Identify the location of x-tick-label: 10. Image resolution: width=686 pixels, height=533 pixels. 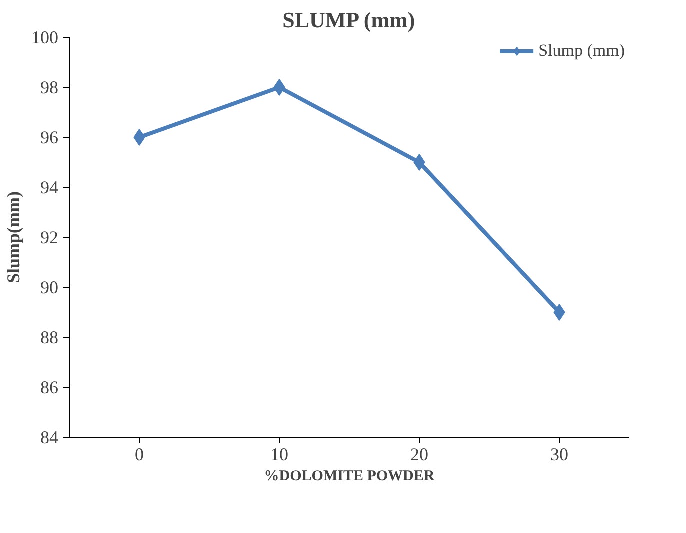
(279, 454).